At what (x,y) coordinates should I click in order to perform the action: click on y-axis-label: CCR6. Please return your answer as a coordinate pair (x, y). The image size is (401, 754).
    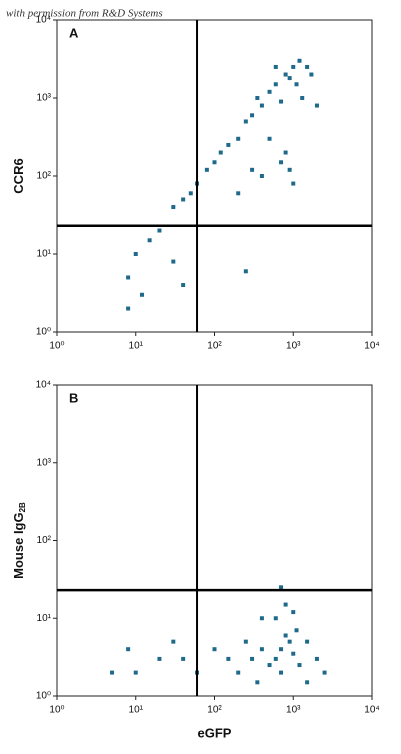
    Looking at the image, I should click on (18, 175).